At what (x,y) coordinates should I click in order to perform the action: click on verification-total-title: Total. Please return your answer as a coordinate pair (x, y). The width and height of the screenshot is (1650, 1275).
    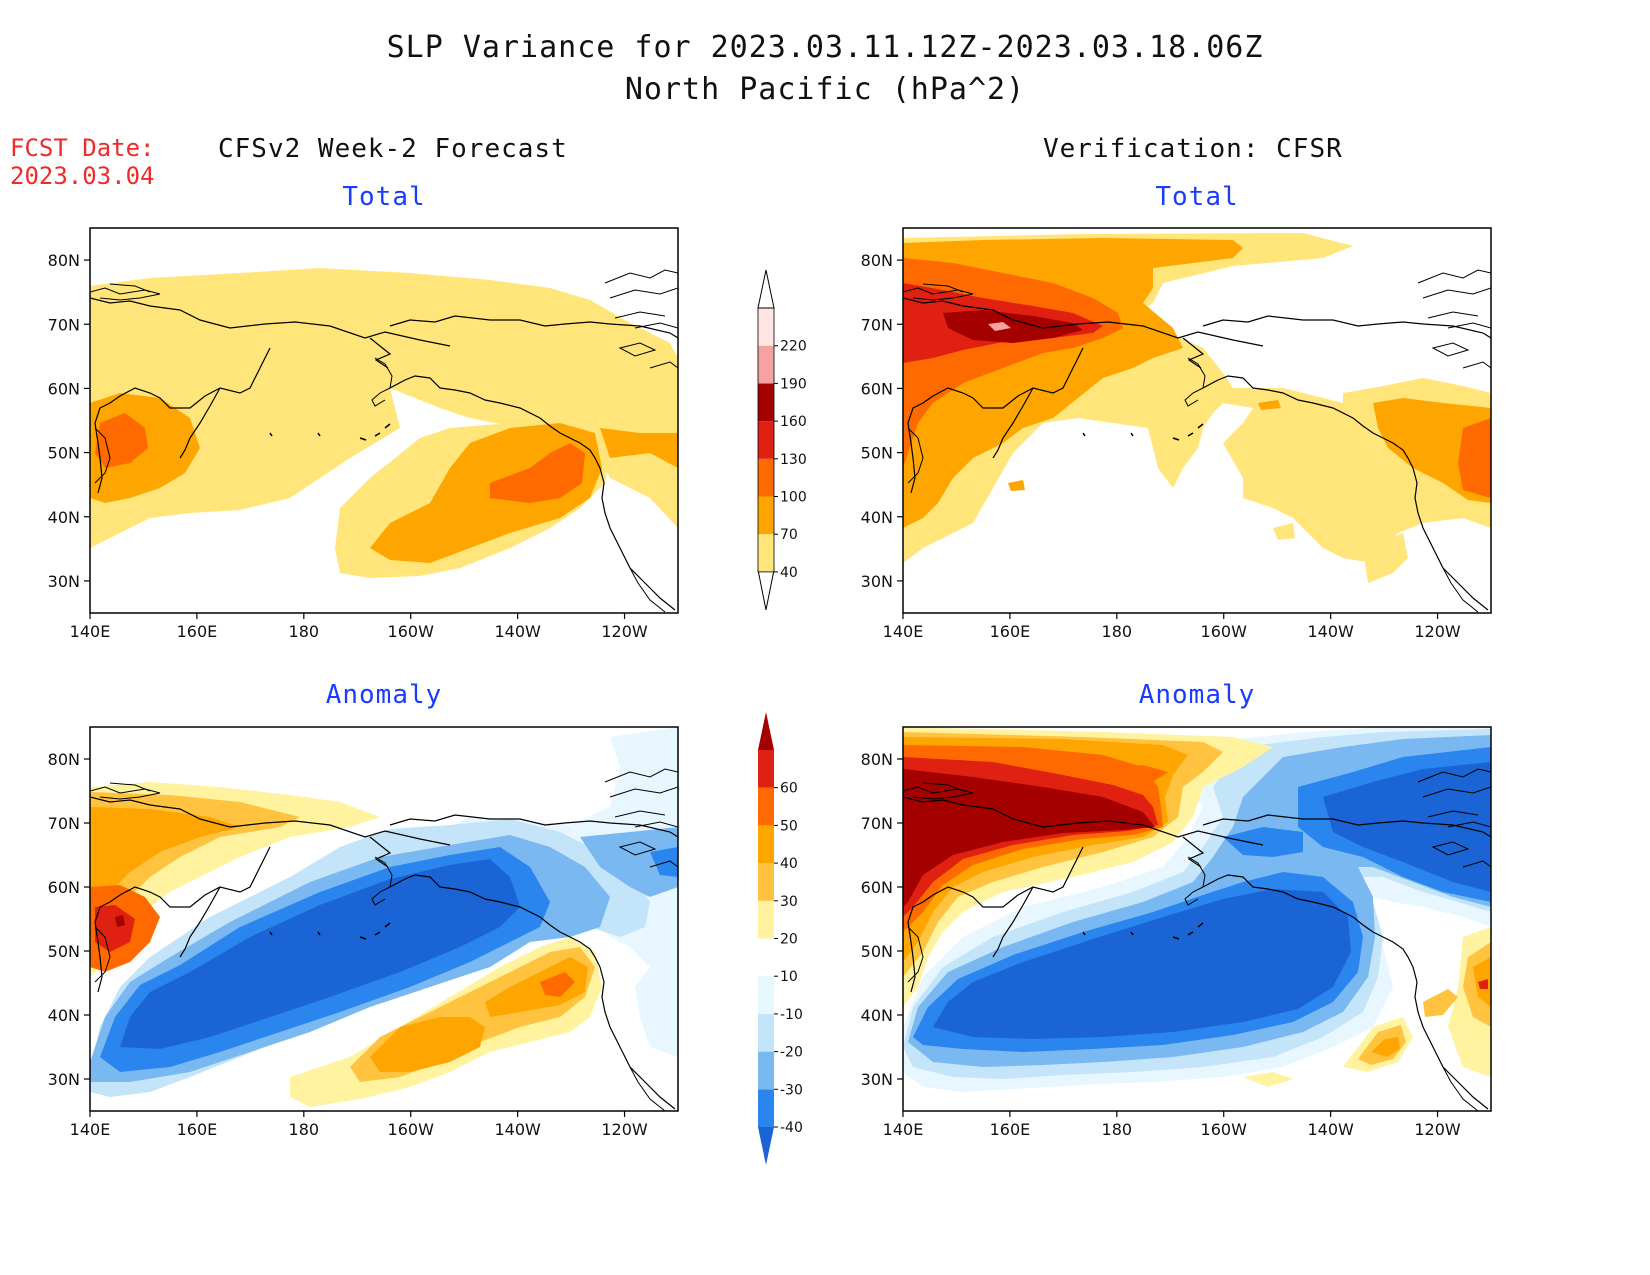
    Looking at the image, I should click on (1197, 197).